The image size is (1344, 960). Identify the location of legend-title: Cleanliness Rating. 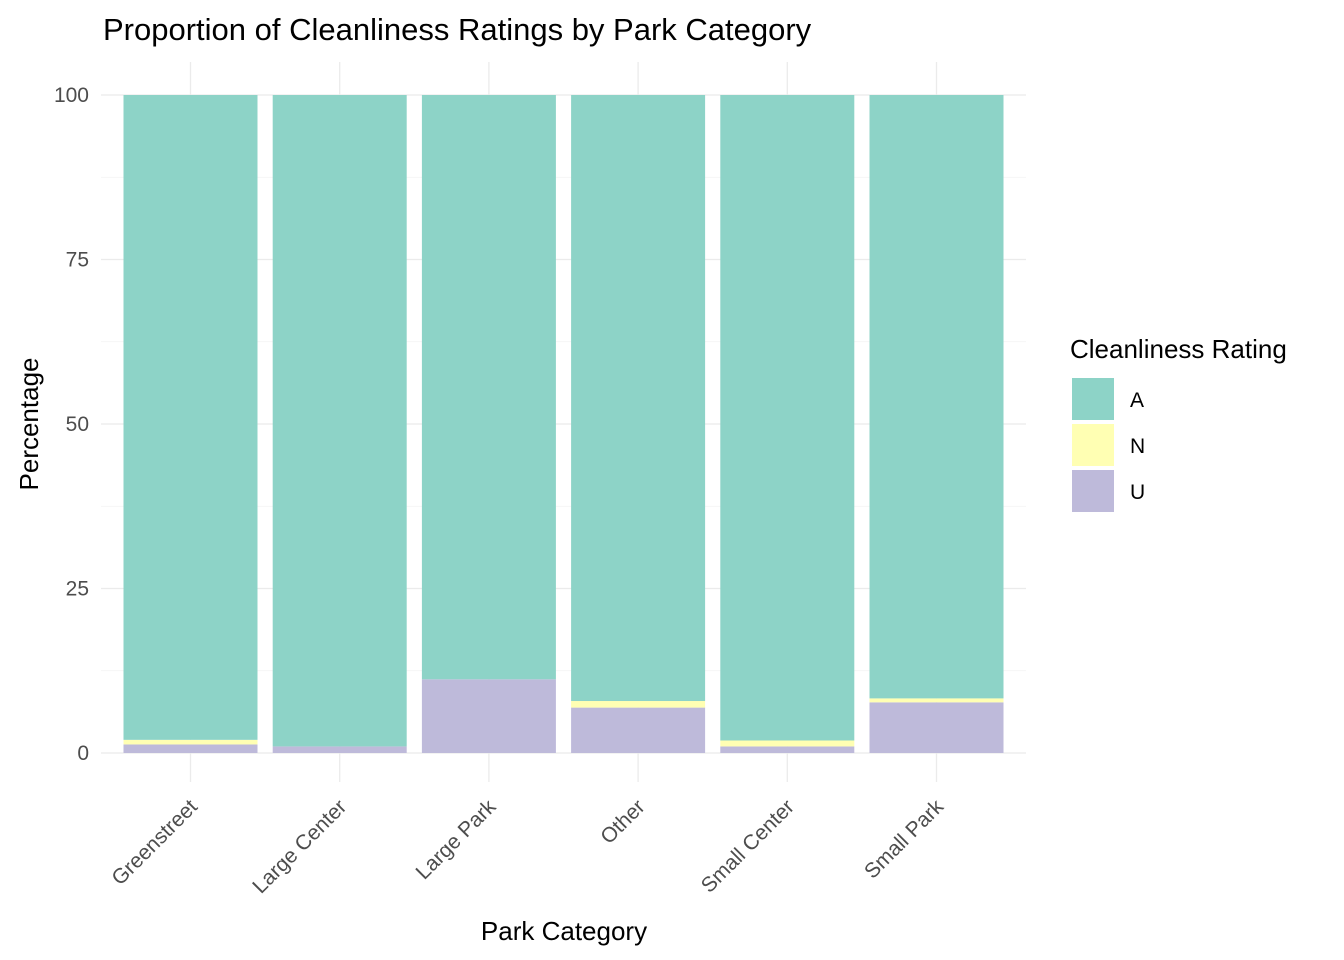
(1178, 349).